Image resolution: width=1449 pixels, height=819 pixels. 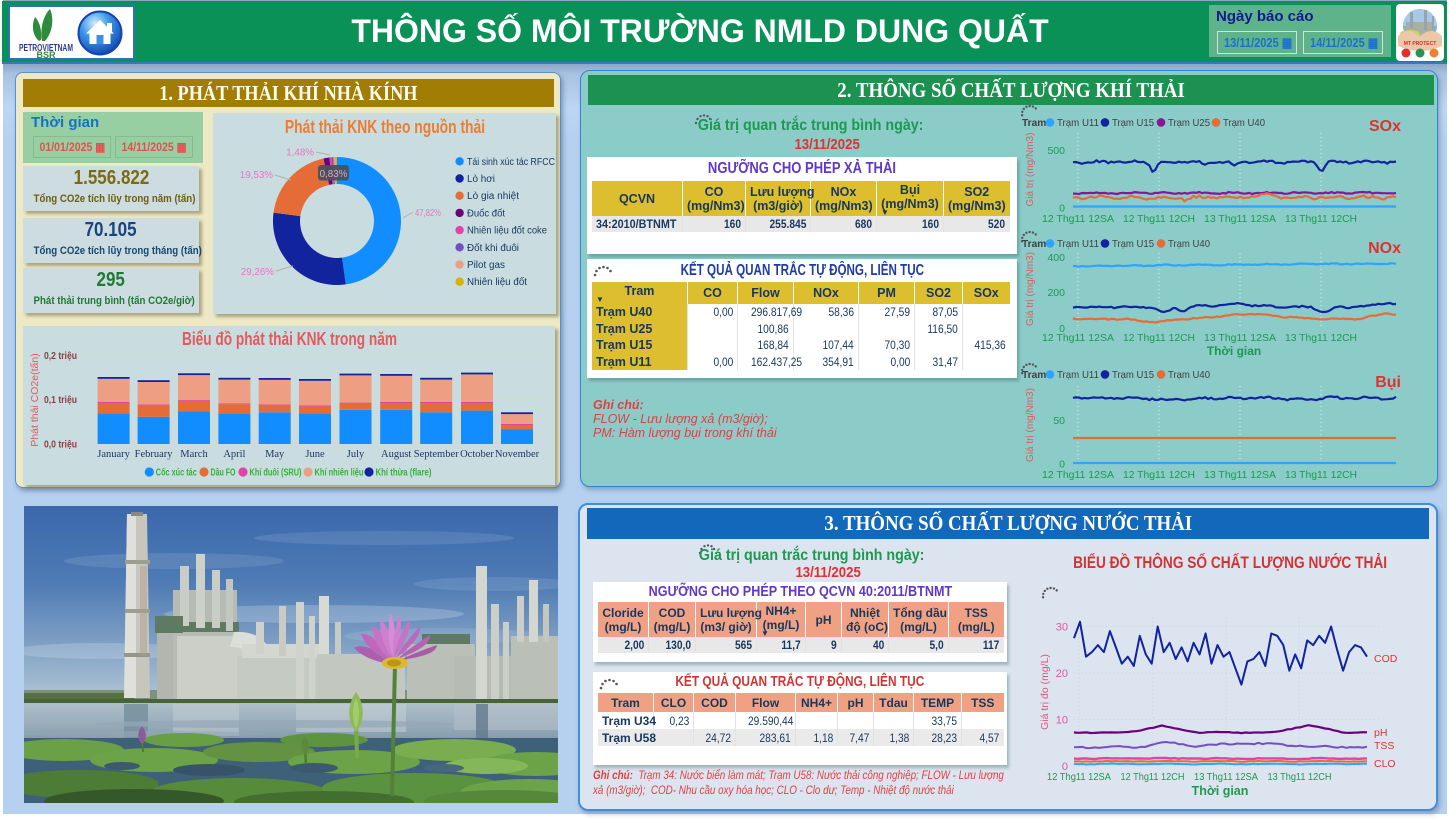 I want to click on svg-text: Pilot gas, so click(x=486, y=265).